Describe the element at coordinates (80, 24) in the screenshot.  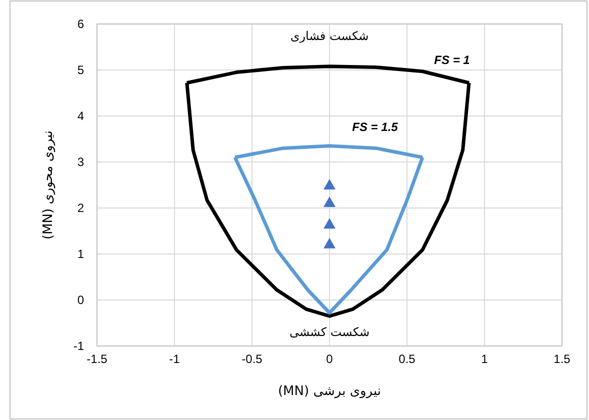
I see `y-tick-label: 6` at that location.